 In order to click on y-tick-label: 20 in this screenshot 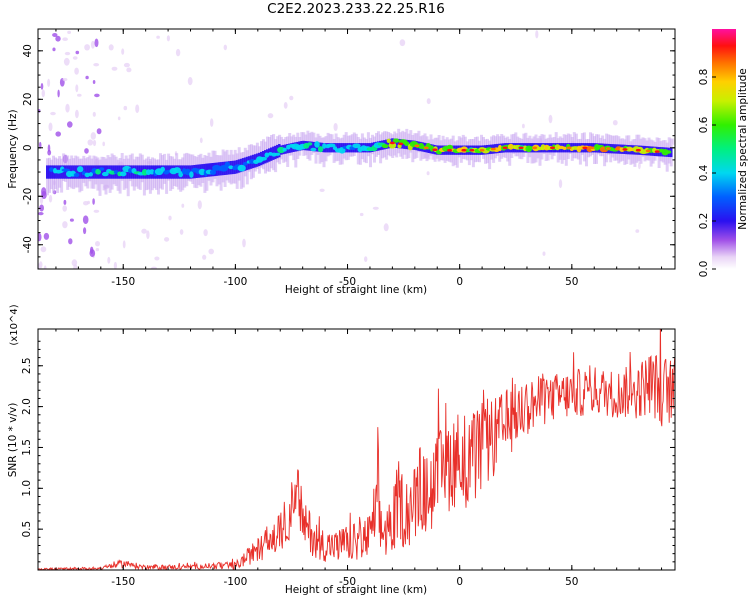, I will do `click(28, 99)`.